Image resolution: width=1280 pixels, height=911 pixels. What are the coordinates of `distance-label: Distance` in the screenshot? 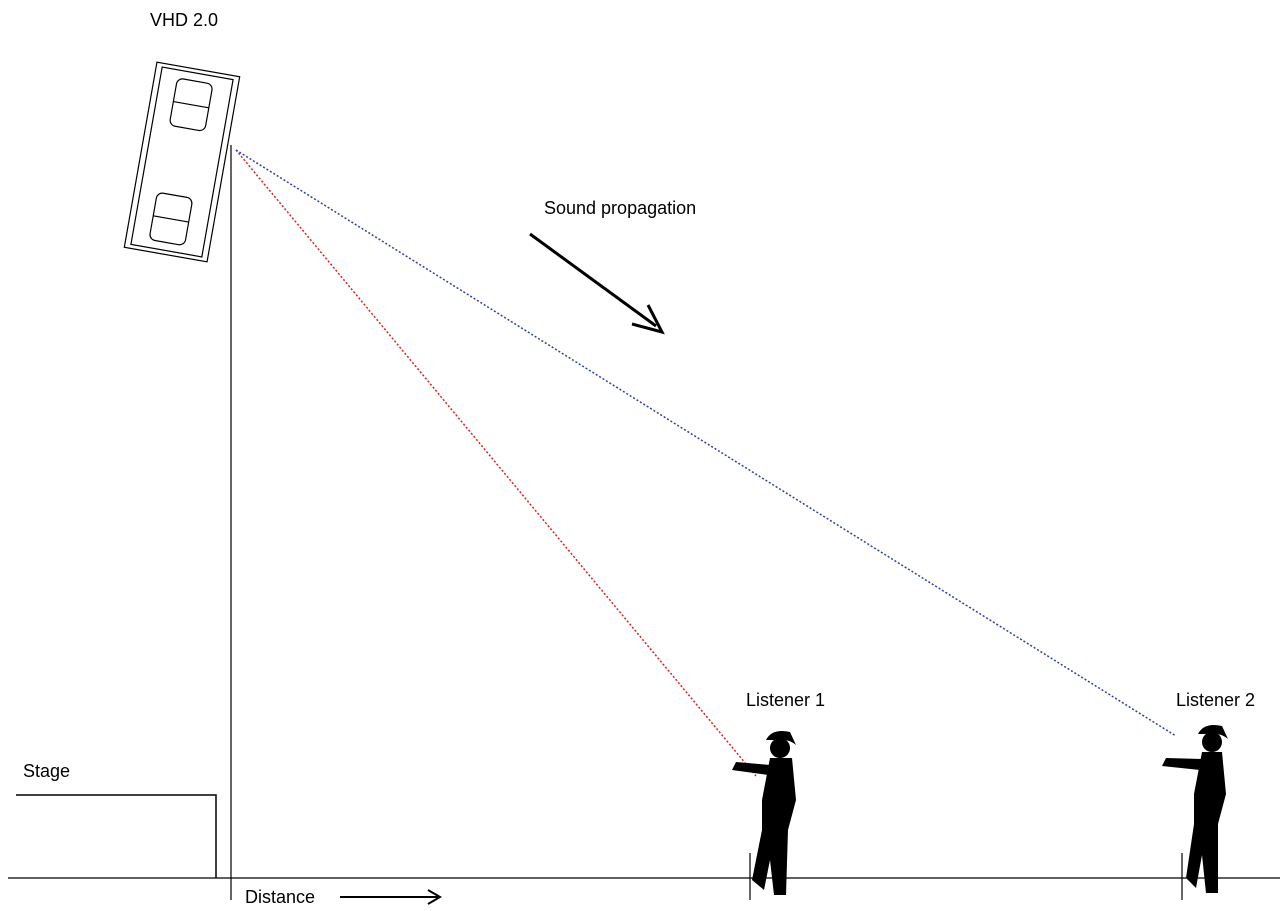 It's located at (280, 897).